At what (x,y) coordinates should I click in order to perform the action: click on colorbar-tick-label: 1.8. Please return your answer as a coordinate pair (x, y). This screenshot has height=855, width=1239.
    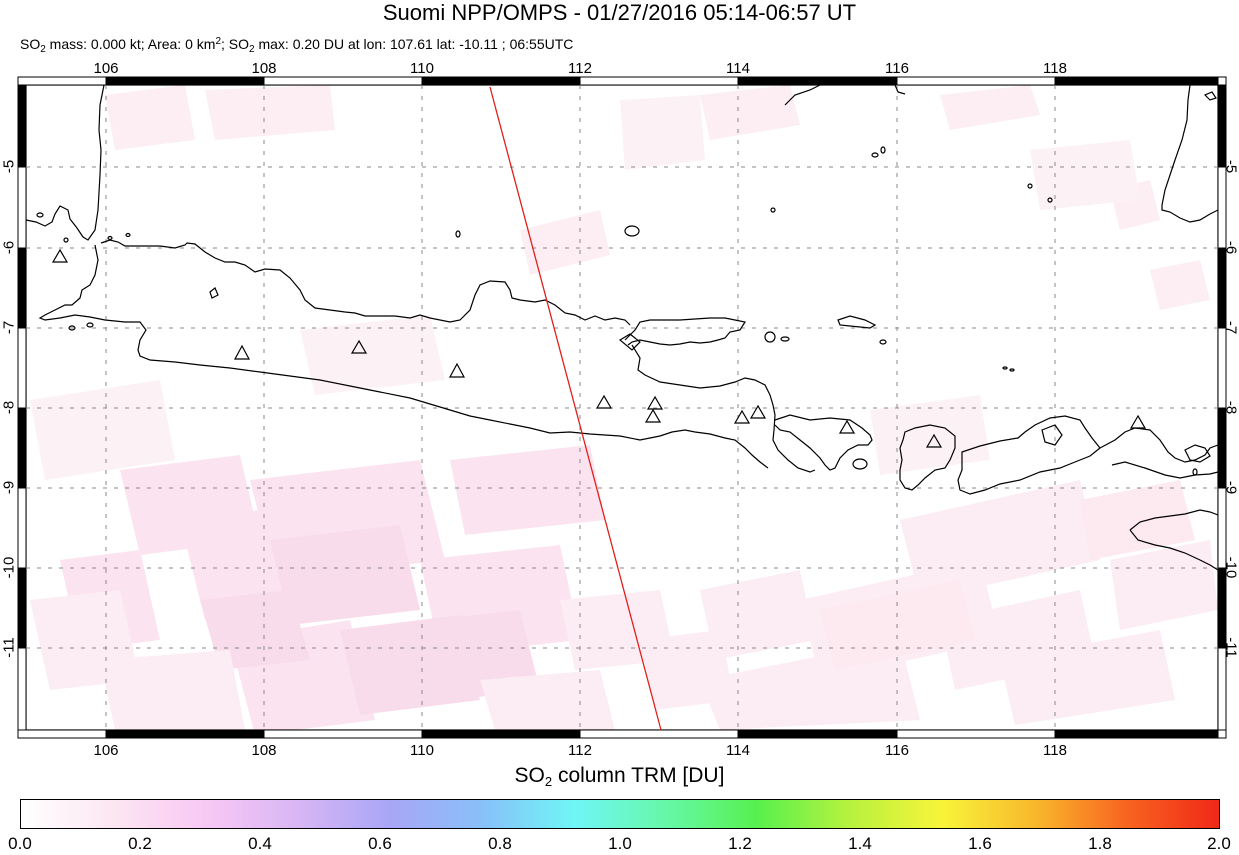
    Looking at the image, I should click on (1100, 843).